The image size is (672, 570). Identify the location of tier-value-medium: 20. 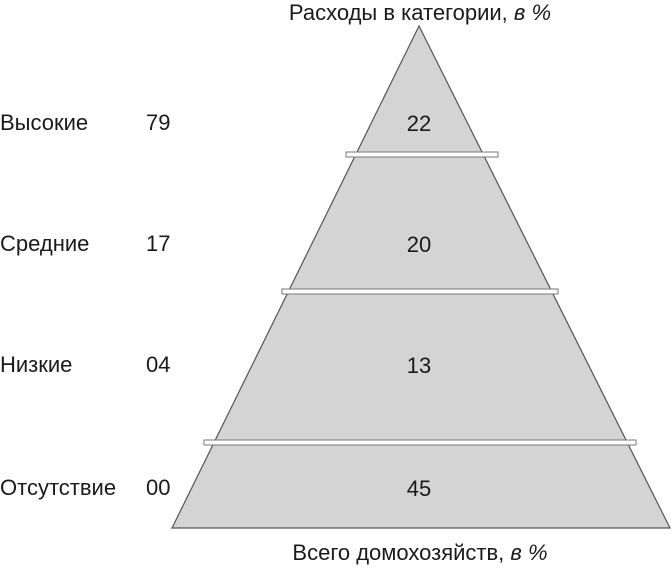
(419, 244).